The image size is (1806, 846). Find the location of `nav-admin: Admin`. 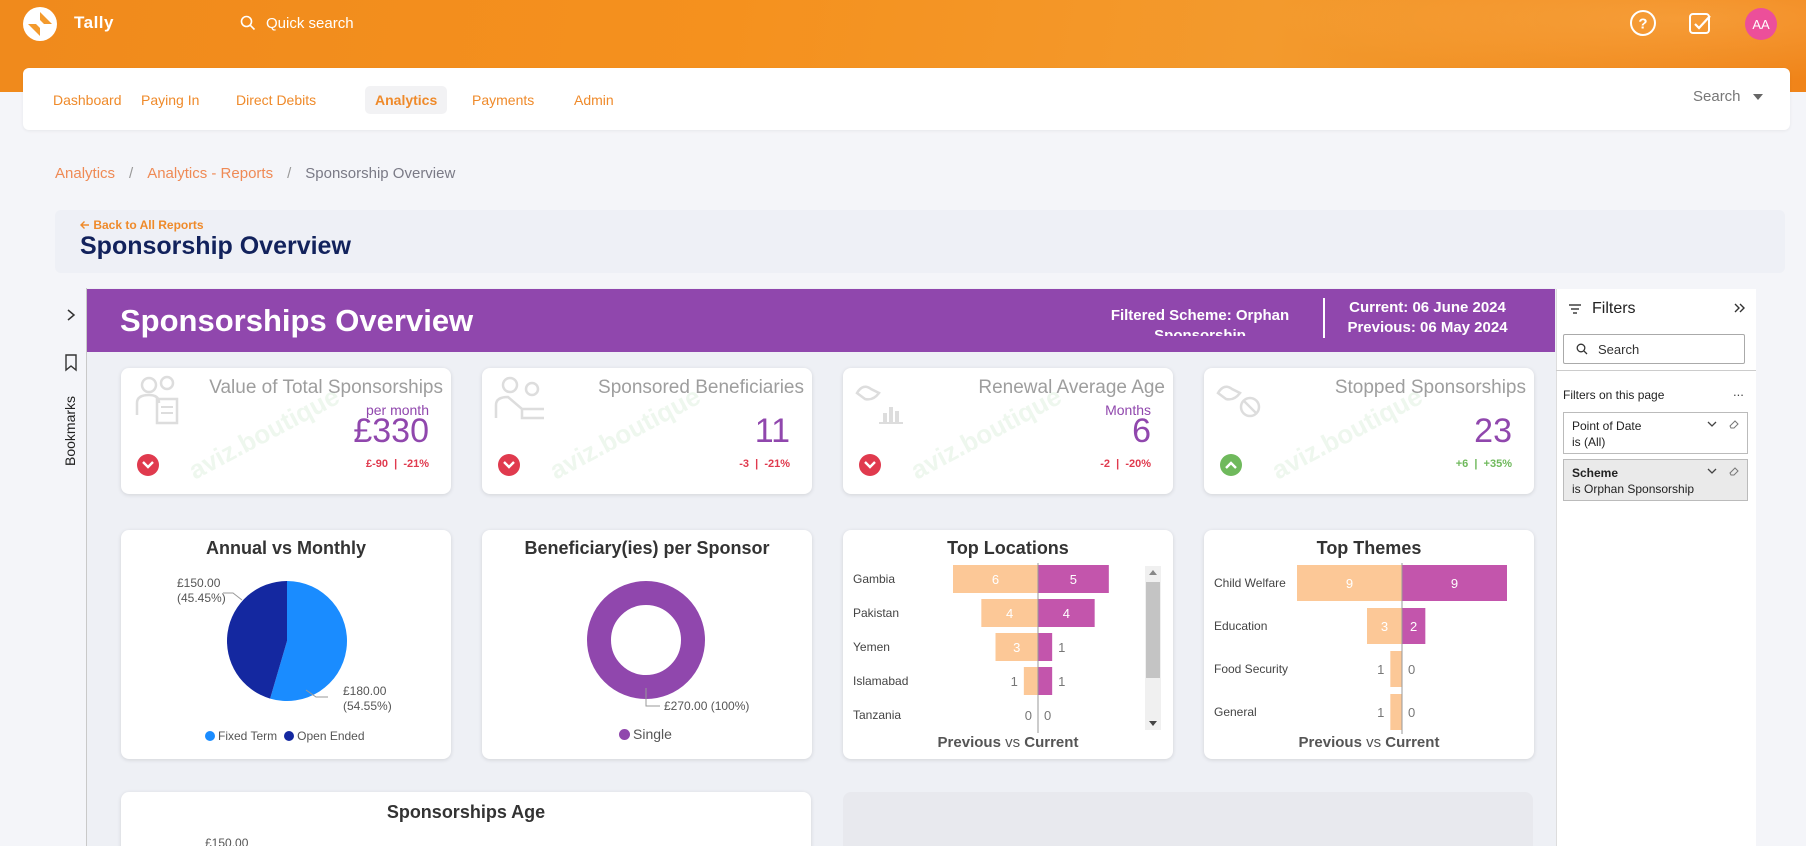

nav-admin: Admin is located at coordinates (594, 100).